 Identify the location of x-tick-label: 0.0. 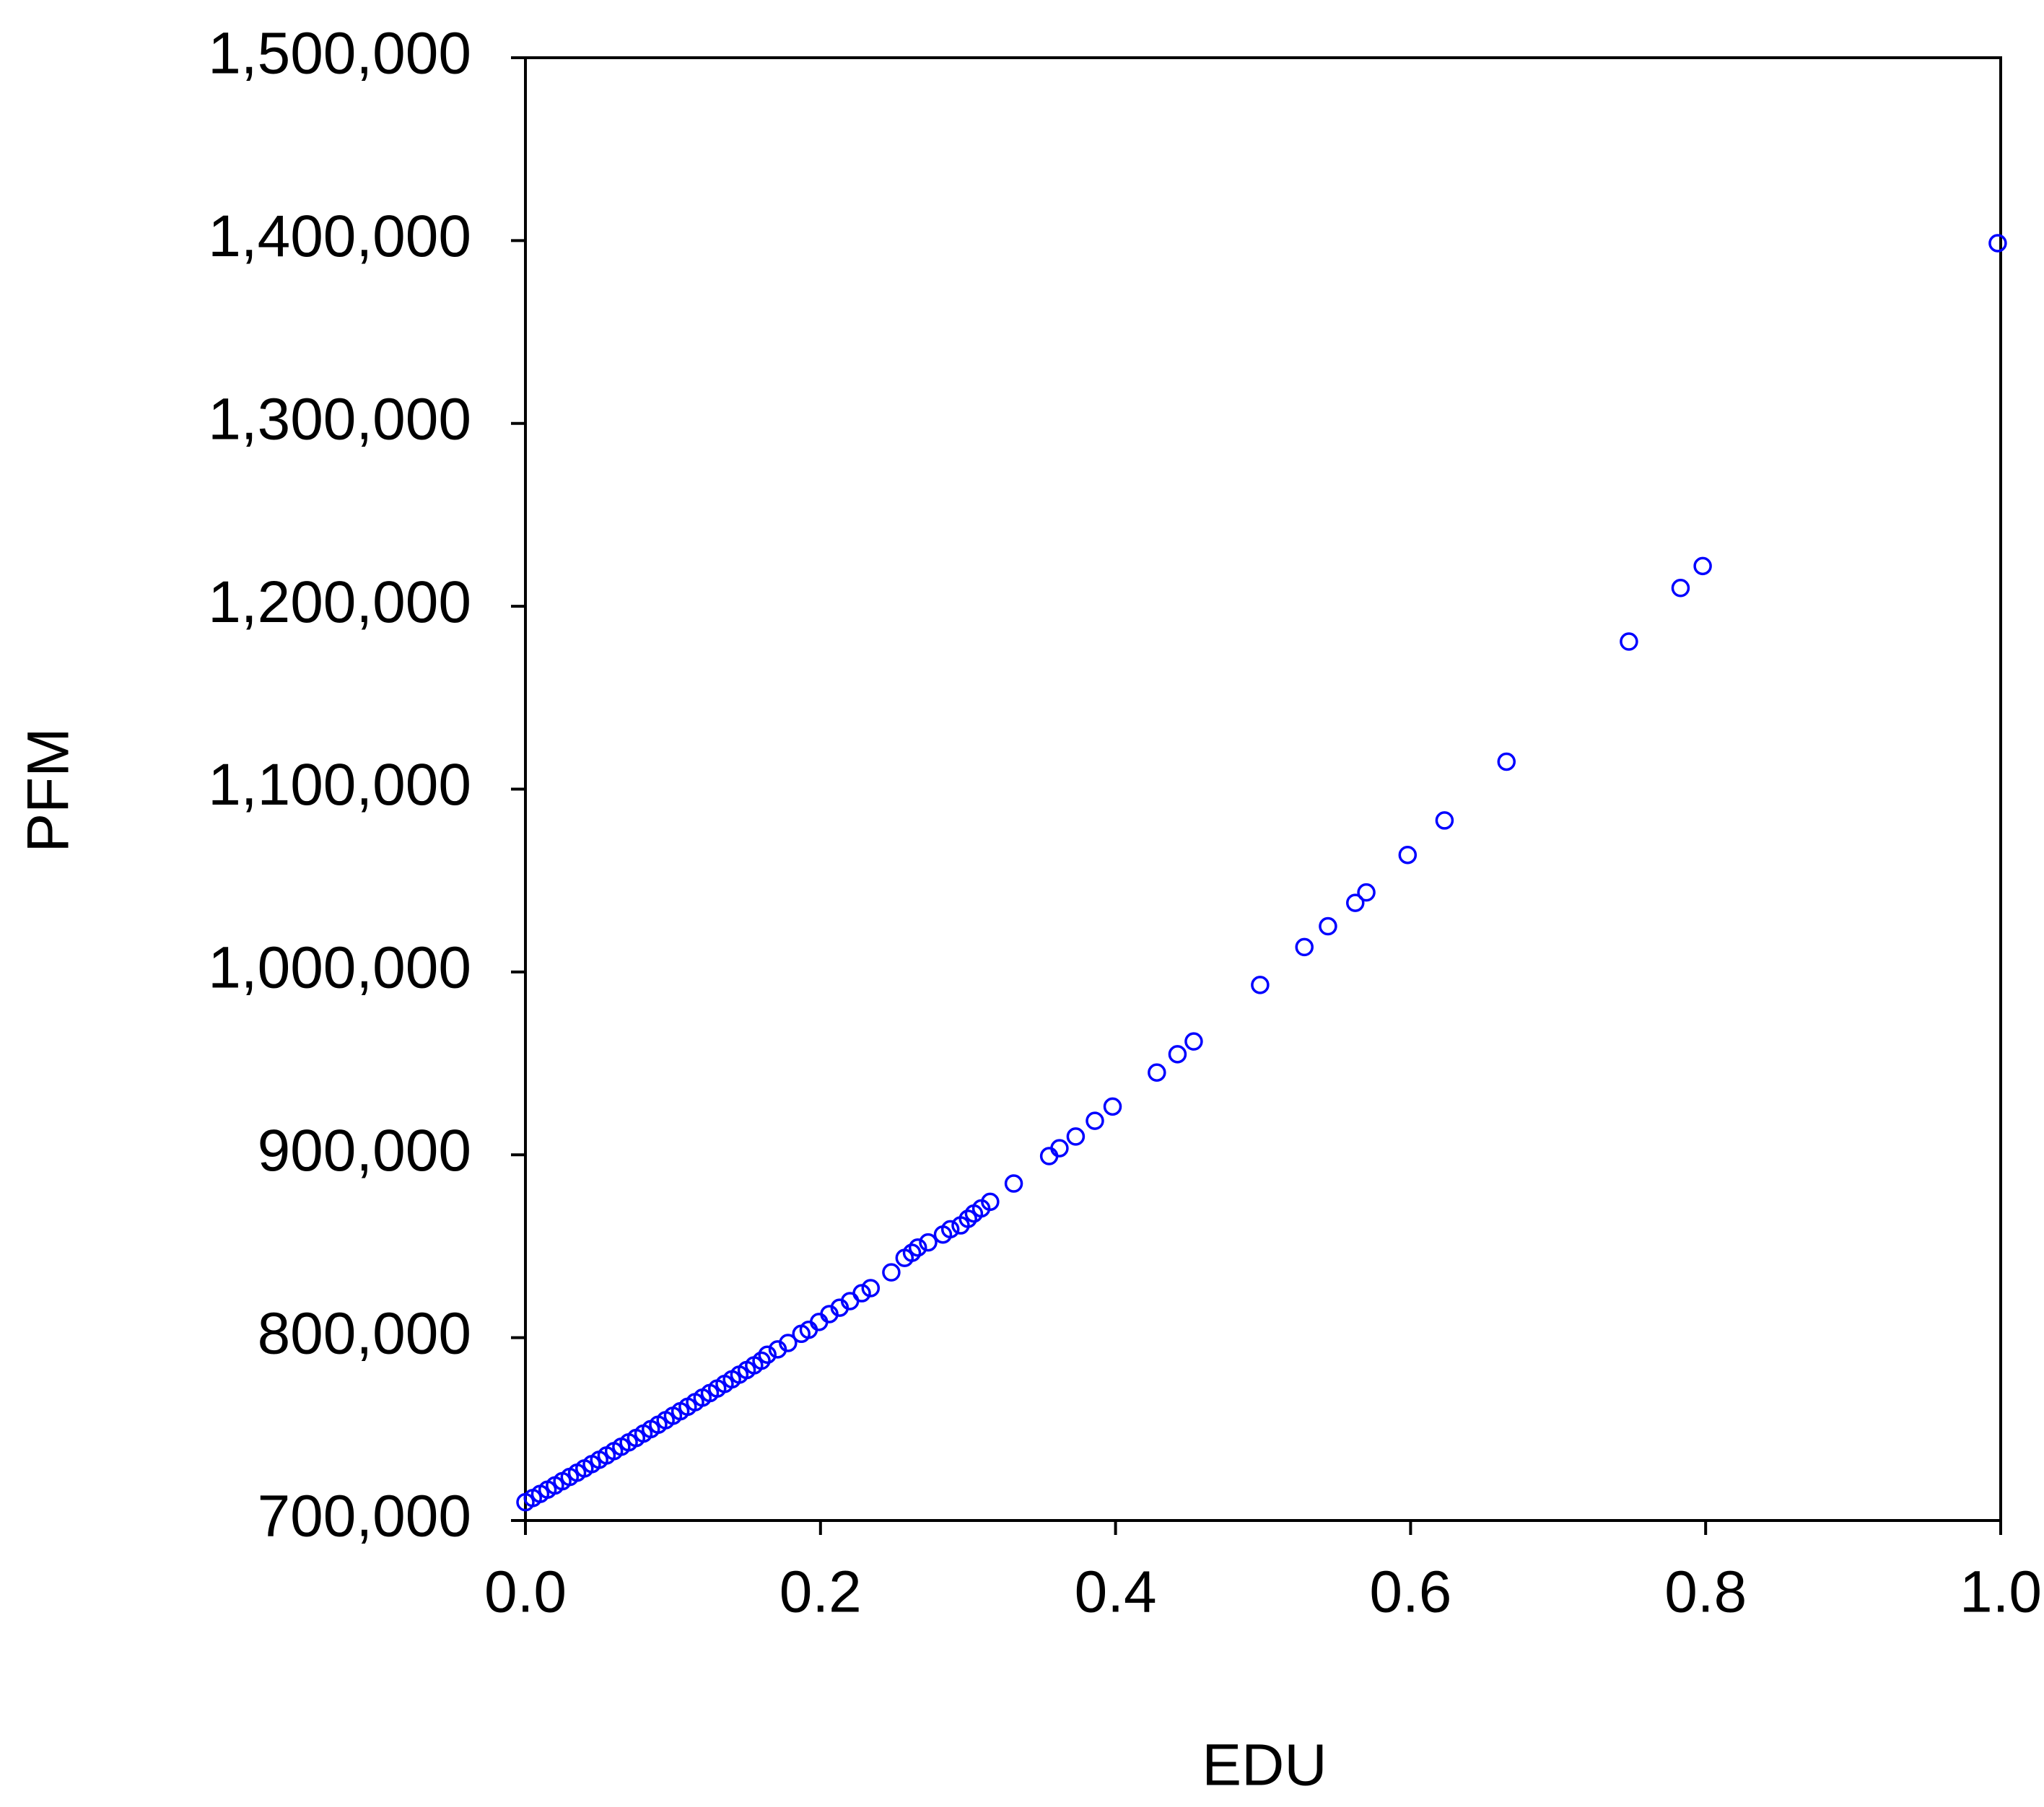
(525, 1592).